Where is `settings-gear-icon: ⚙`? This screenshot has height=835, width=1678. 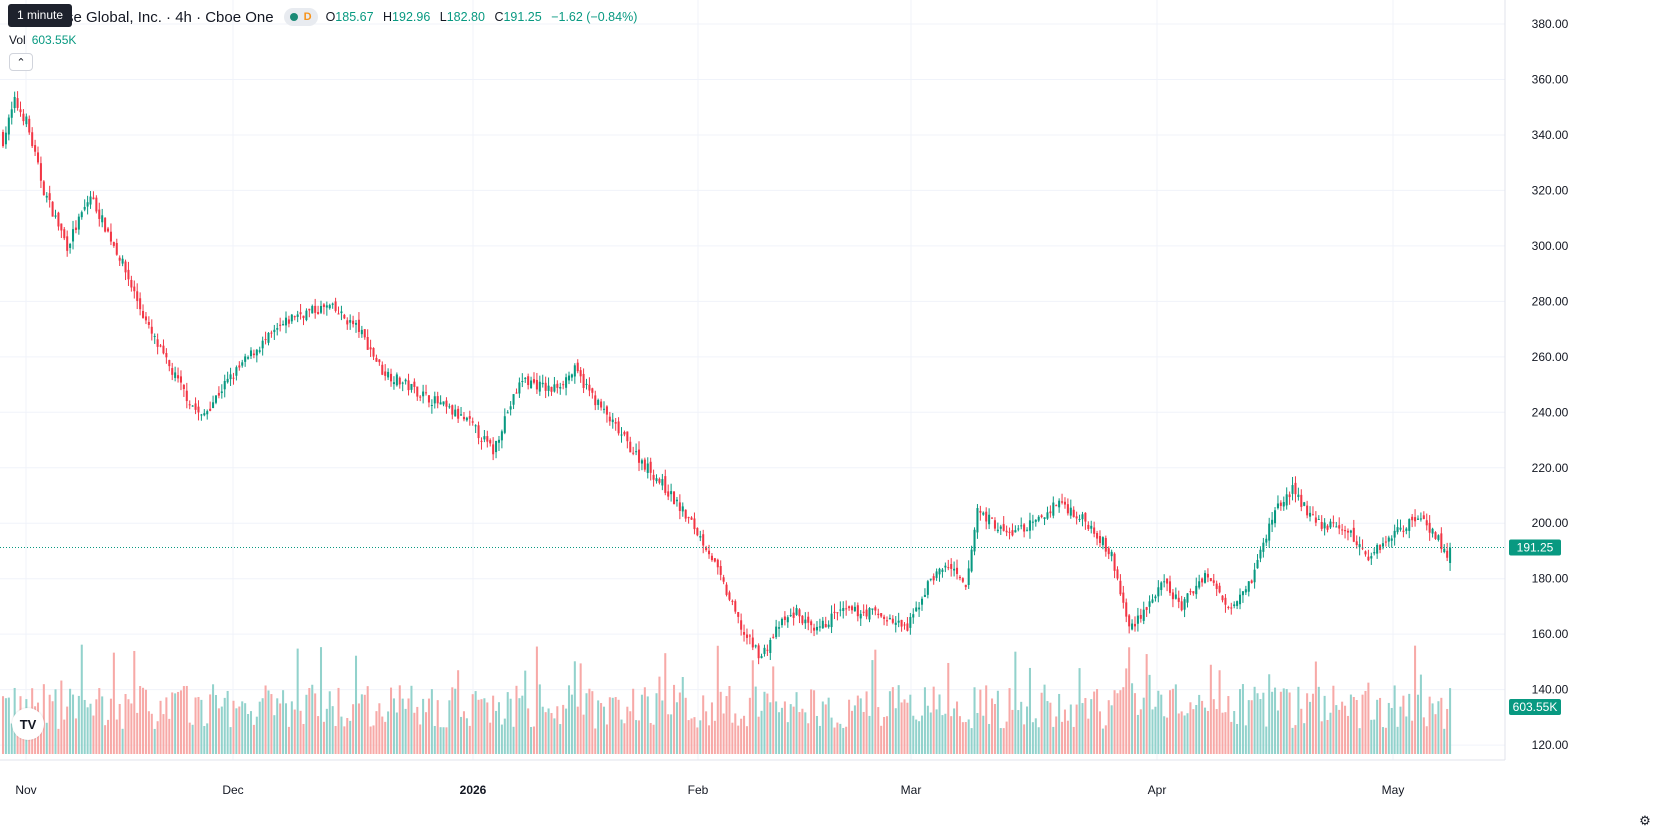
settings-gear-icon: ⚙ is located at coordinates (1645, 820).